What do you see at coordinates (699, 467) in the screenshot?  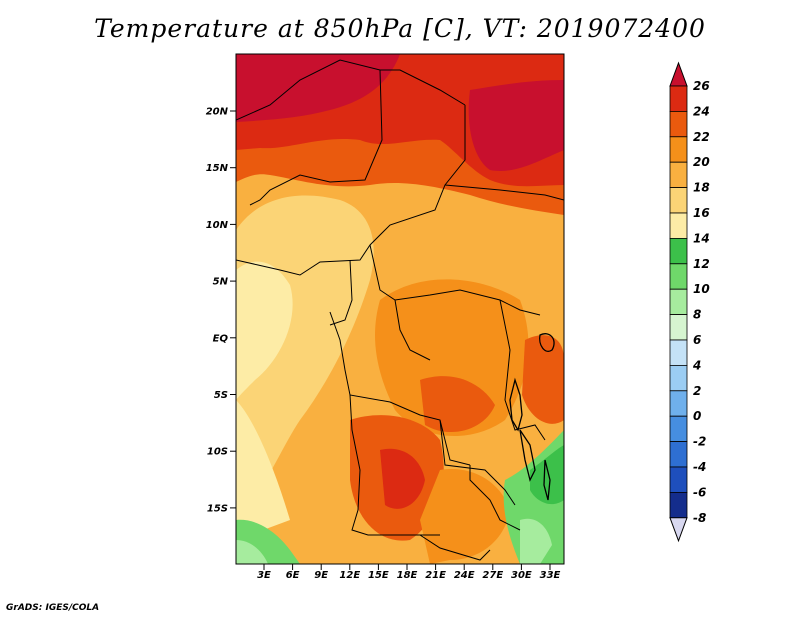 I see `colorbar-label: -4` at bounding box center [699, 467].